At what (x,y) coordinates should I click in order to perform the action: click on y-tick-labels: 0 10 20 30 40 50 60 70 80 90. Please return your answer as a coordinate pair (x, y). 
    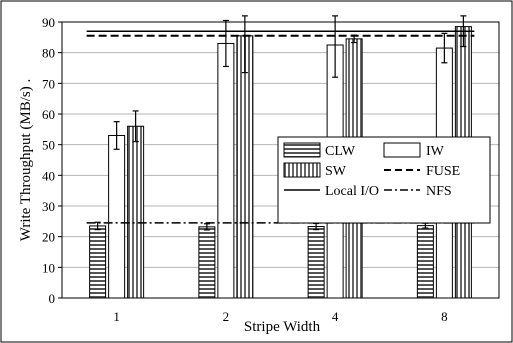
    Looking at the image, I should click on (52, 160).